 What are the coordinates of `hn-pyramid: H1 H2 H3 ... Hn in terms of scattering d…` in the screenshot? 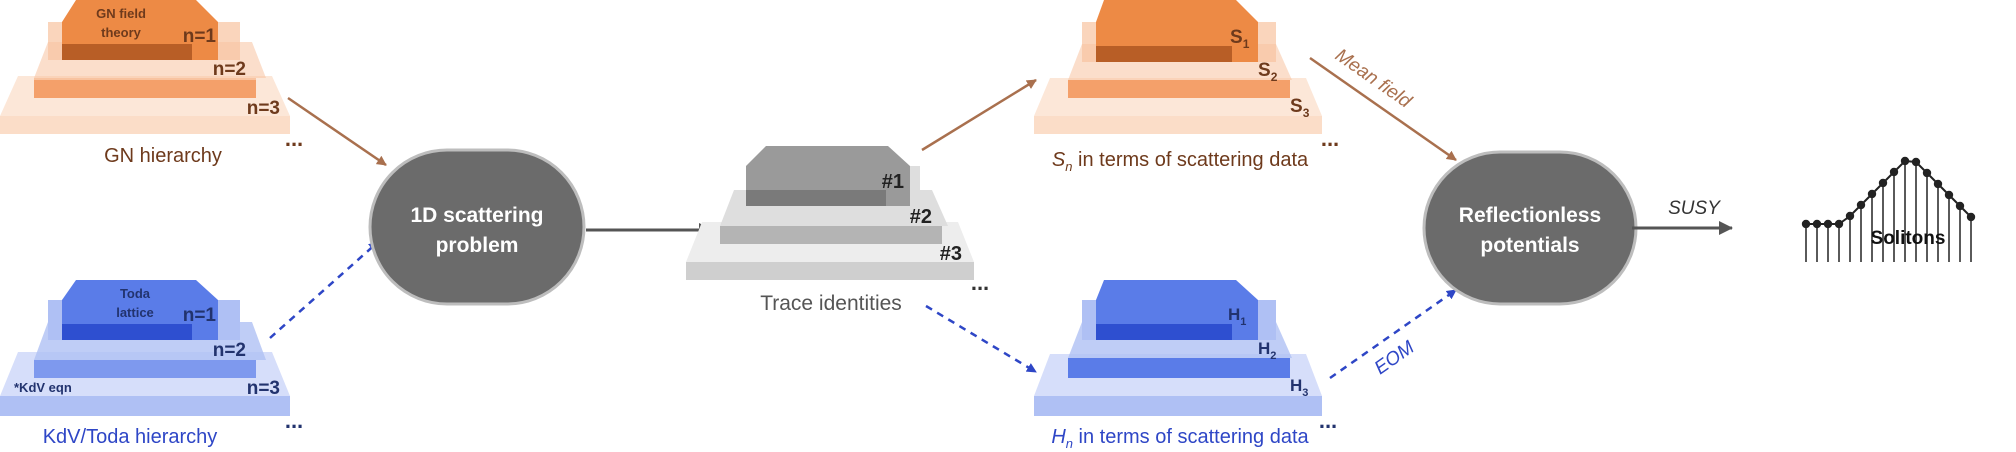 It's located at (1185, 365).